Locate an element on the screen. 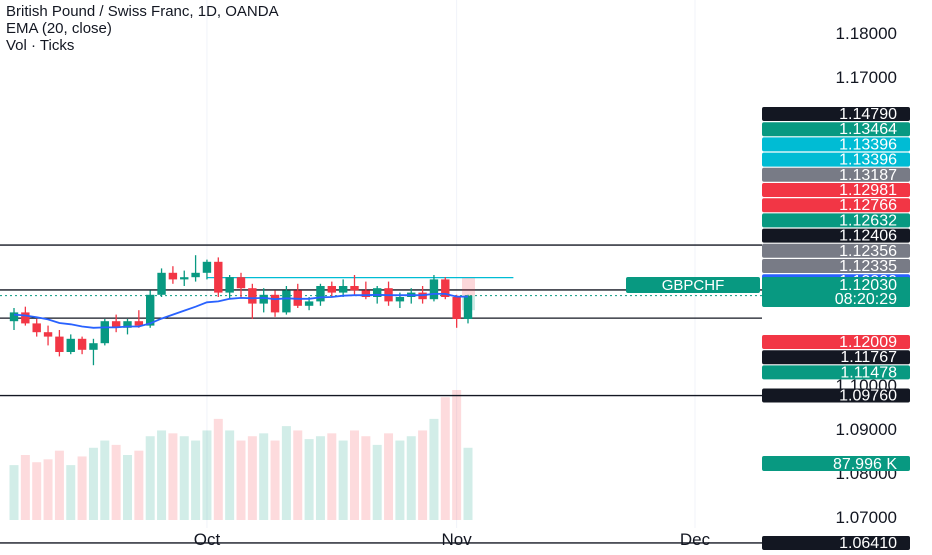 The height and width of the screenshot is (555, 932). volume-value-text: 87.996 K is located at coordinates (865, 464).